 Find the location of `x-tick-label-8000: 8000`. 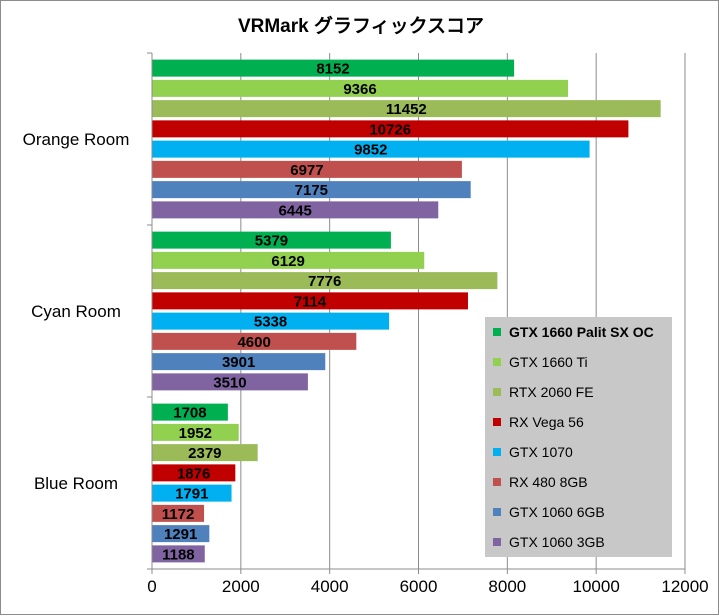

x-tick-label-8000: 8000 is located at coordinates (507, 586).